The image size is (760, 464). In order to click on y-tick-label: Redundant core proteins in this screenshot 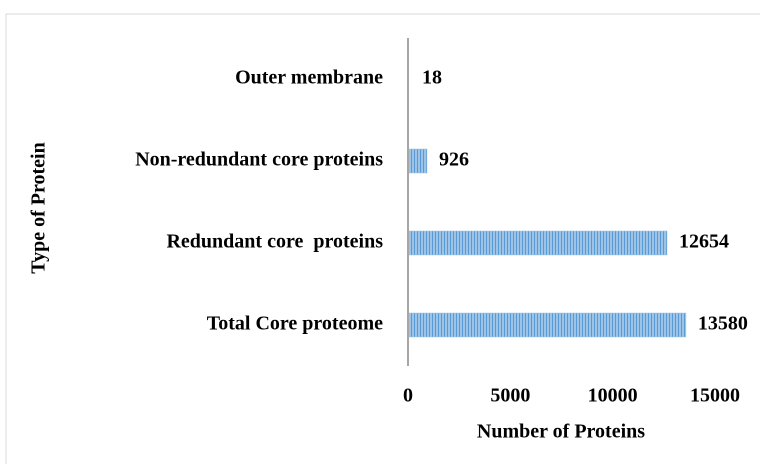, I will do `click(274, 242)`.